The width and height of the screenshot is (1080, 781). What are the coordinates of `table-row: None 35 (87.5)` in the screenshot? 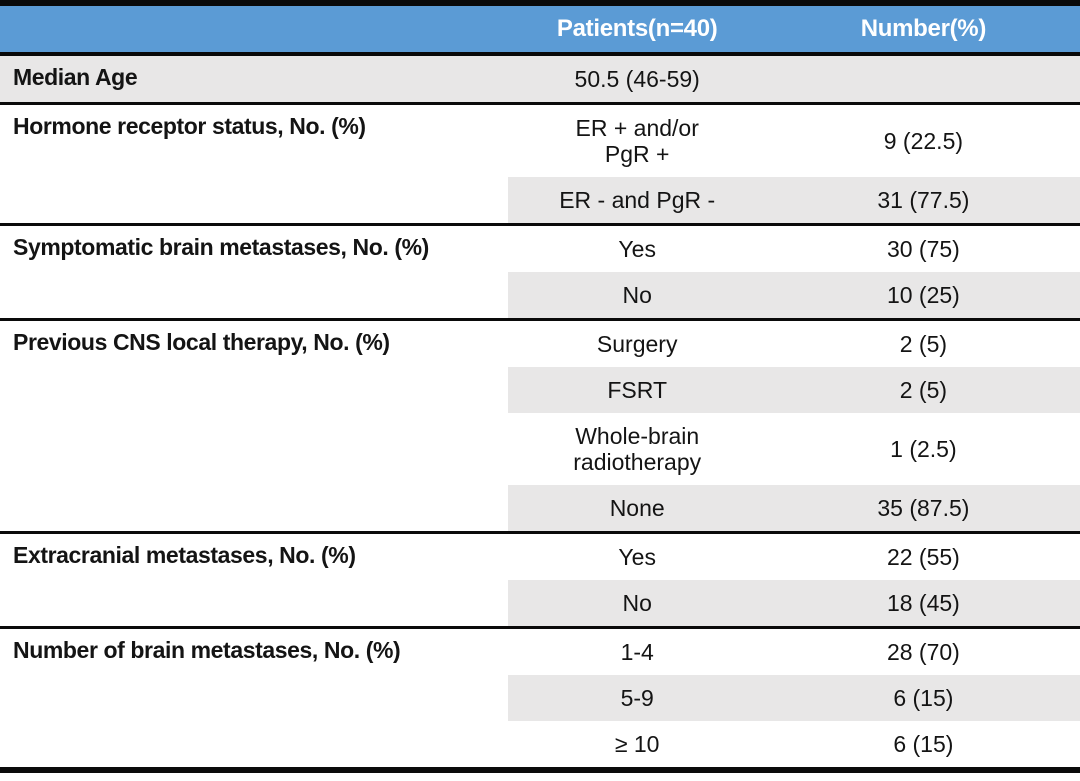 It's located at (540, 509).